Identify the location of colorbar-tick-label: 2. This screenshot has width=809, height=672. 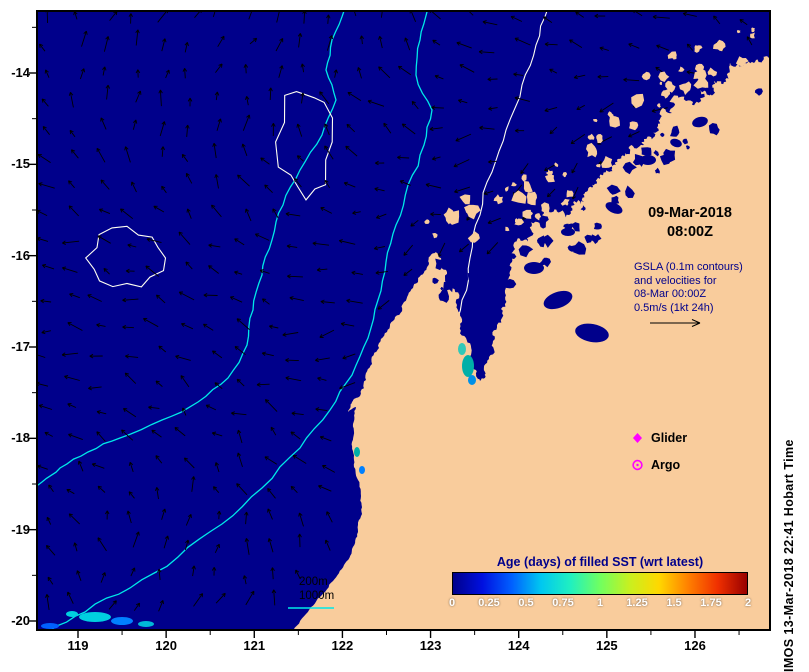
(748, 603).